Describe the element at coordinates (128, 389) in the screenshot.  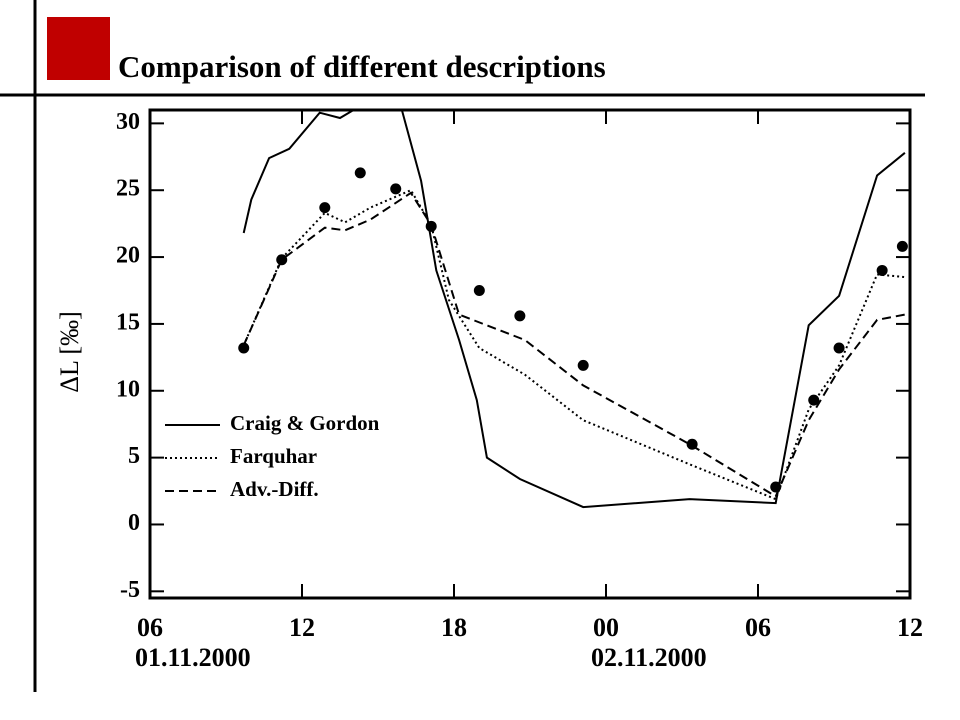
I see `y-tick-label: 10` at that location.